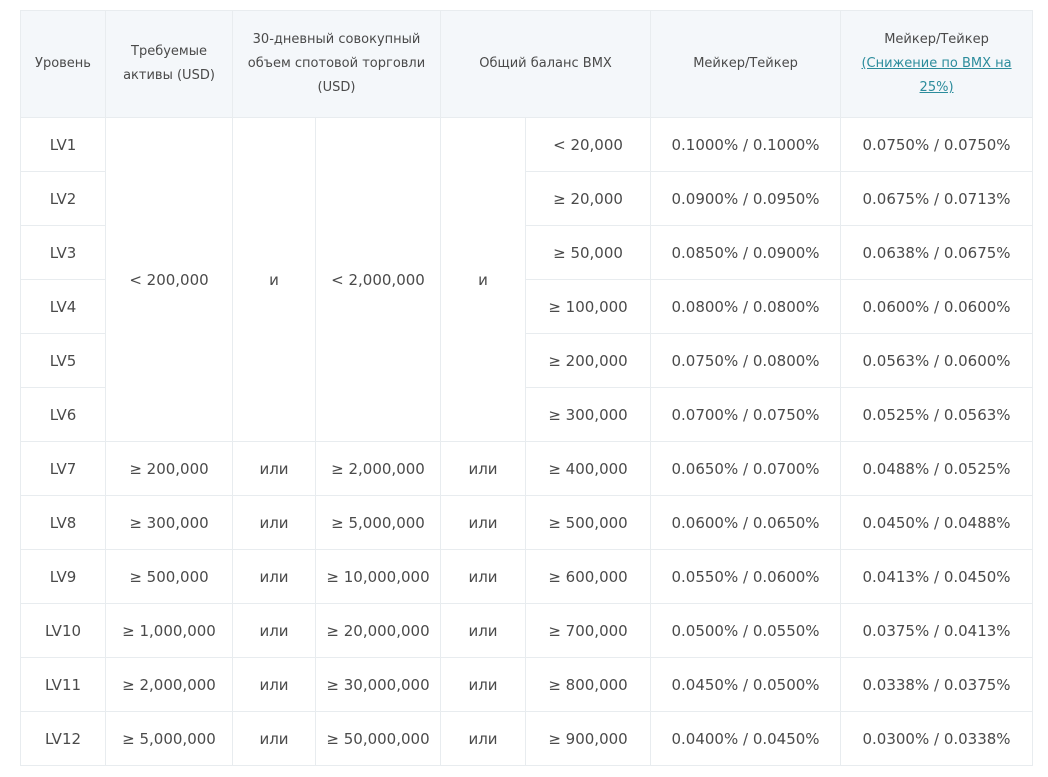  What do you see at coordinates (937, 198) in the screenshot?
I see `table-cell: 0.0675% / 0.0713%` at bounding box center [937, 198].